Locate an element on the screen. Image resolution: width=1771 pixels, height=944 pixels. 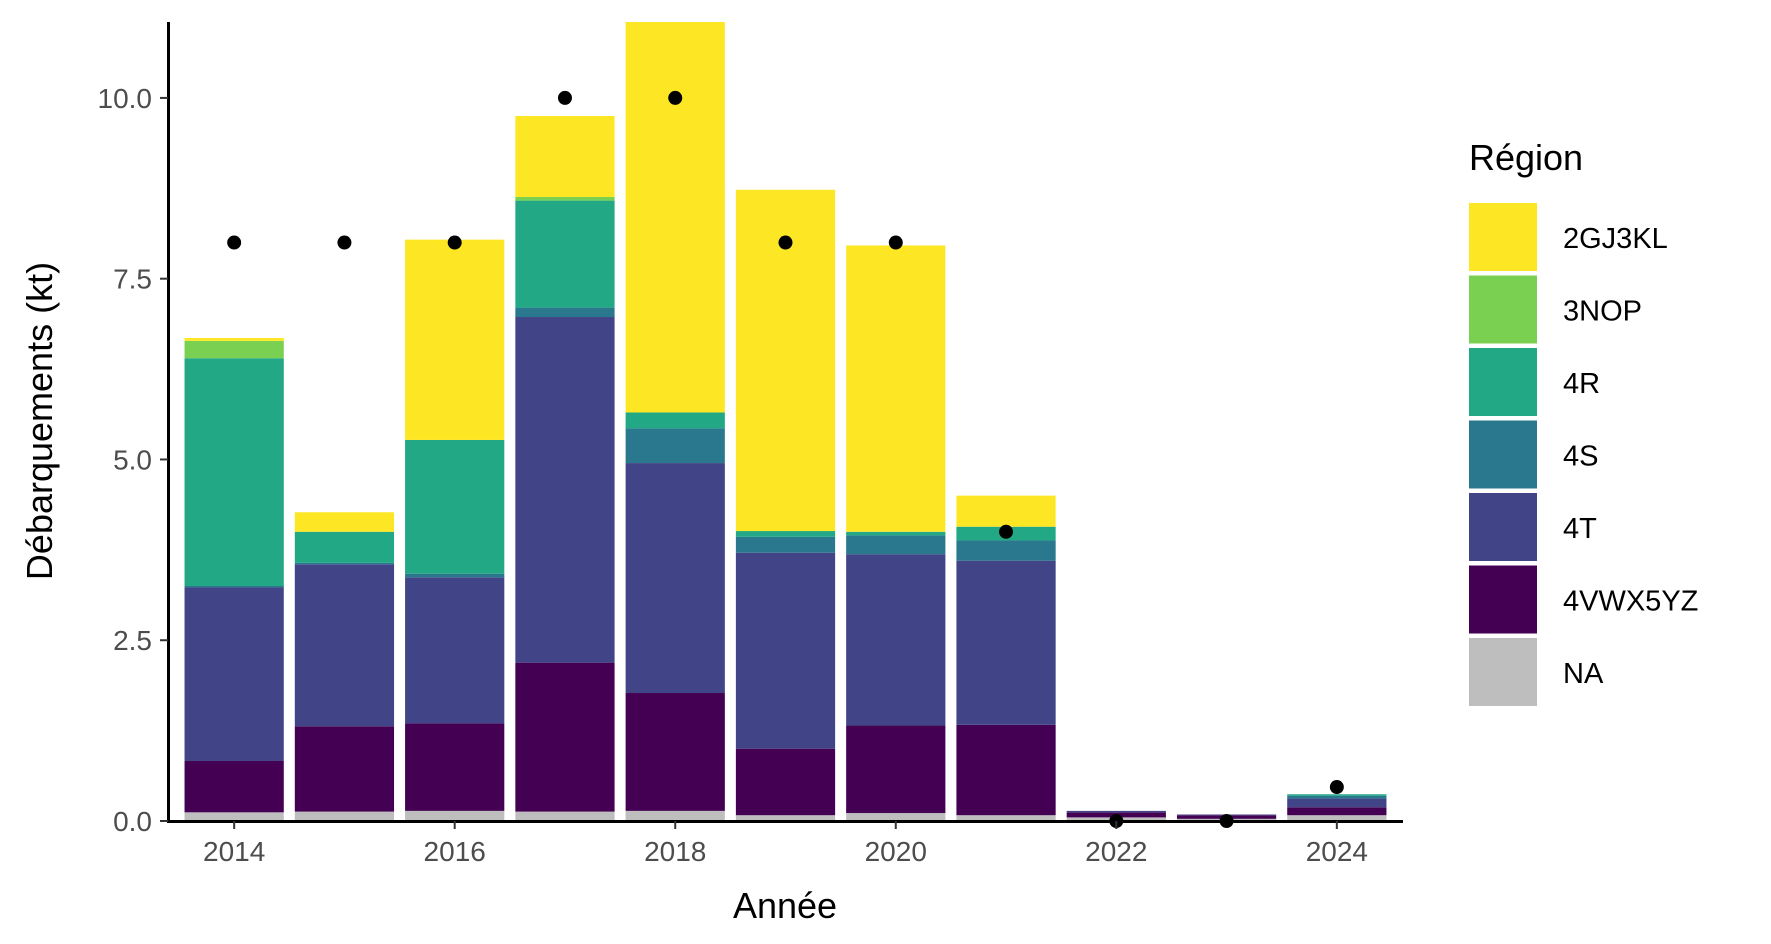
bar-2015-na is located at coordinates (344, 816).